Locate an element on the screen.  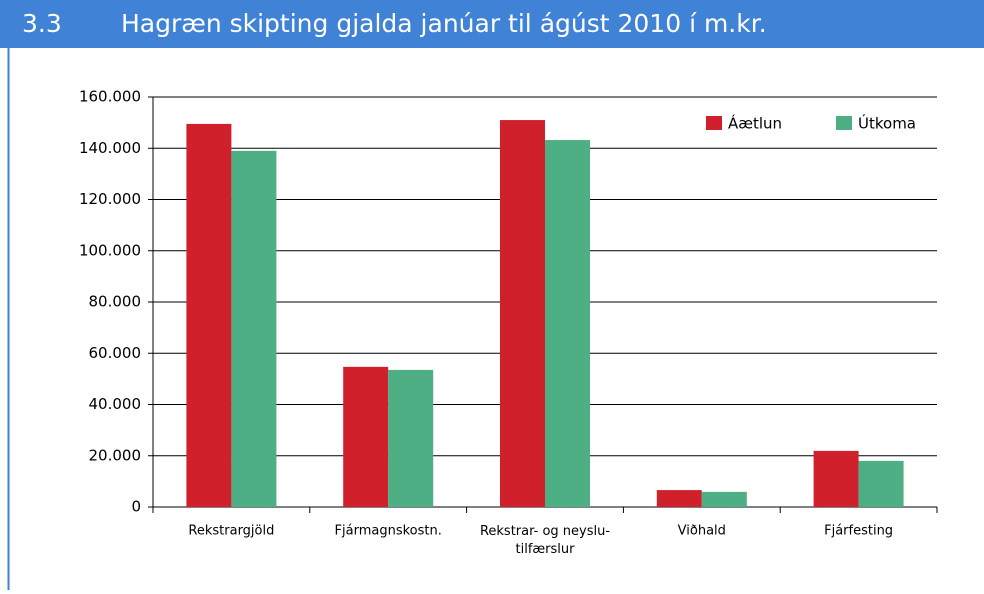
legend-label: Útkoma is located at coordinates (887, 123).